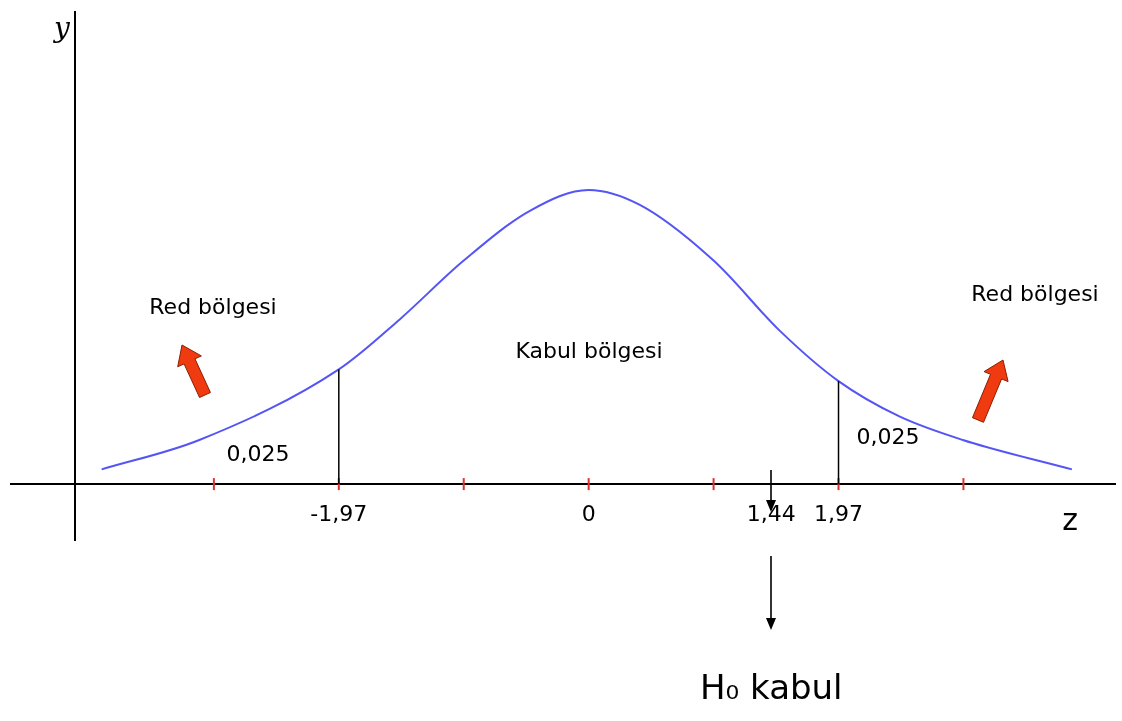 This screenshot has width=1122, height=721. What do you see at coordinates (771, 514) in the screenshot?
I see `x-tick-label: 1,44` at bounding box center [771, 514].